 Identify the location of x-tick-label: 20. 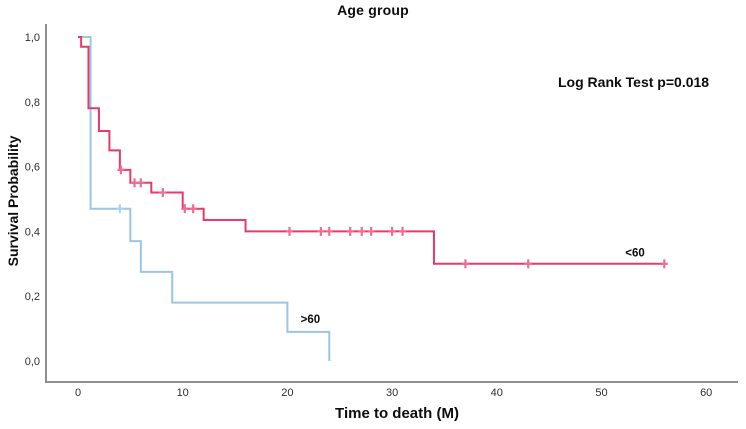
(287, 393).